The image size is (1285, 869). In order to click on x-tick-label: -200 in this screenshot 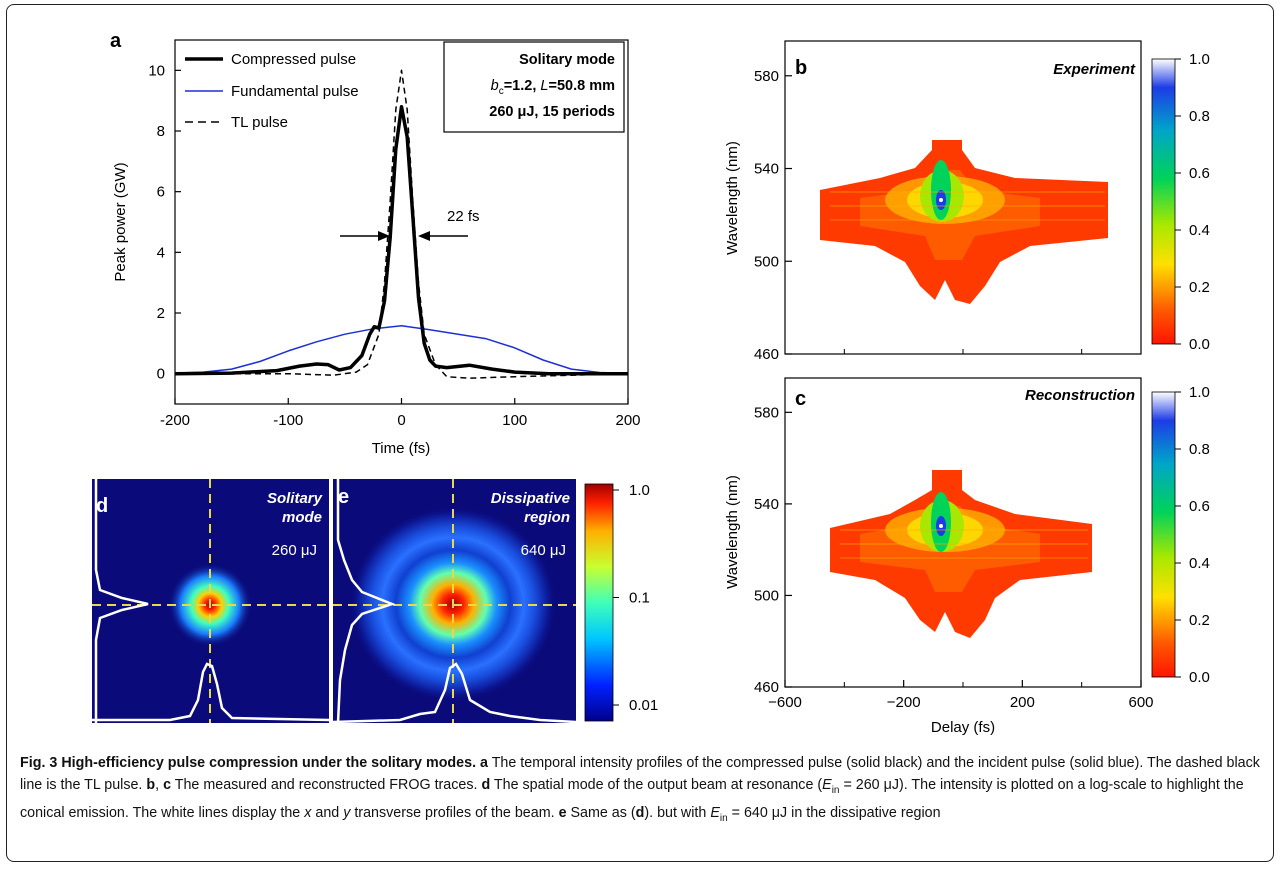, I will do `click(175, 420)`.